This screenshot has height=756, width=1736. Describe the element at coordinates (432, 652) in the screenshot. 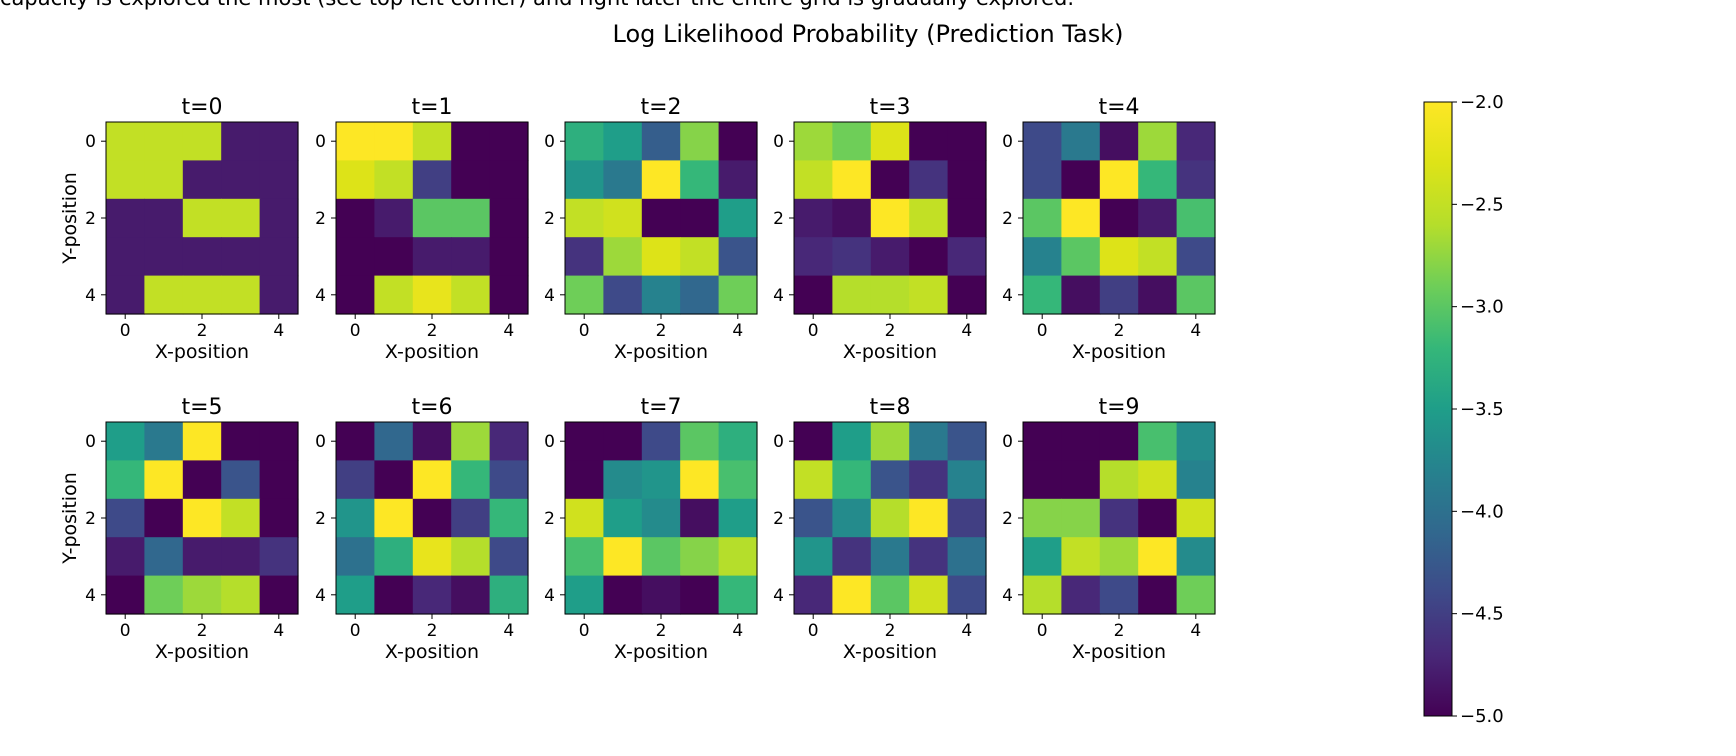

I see `x-axis-label: X-position` at that location.